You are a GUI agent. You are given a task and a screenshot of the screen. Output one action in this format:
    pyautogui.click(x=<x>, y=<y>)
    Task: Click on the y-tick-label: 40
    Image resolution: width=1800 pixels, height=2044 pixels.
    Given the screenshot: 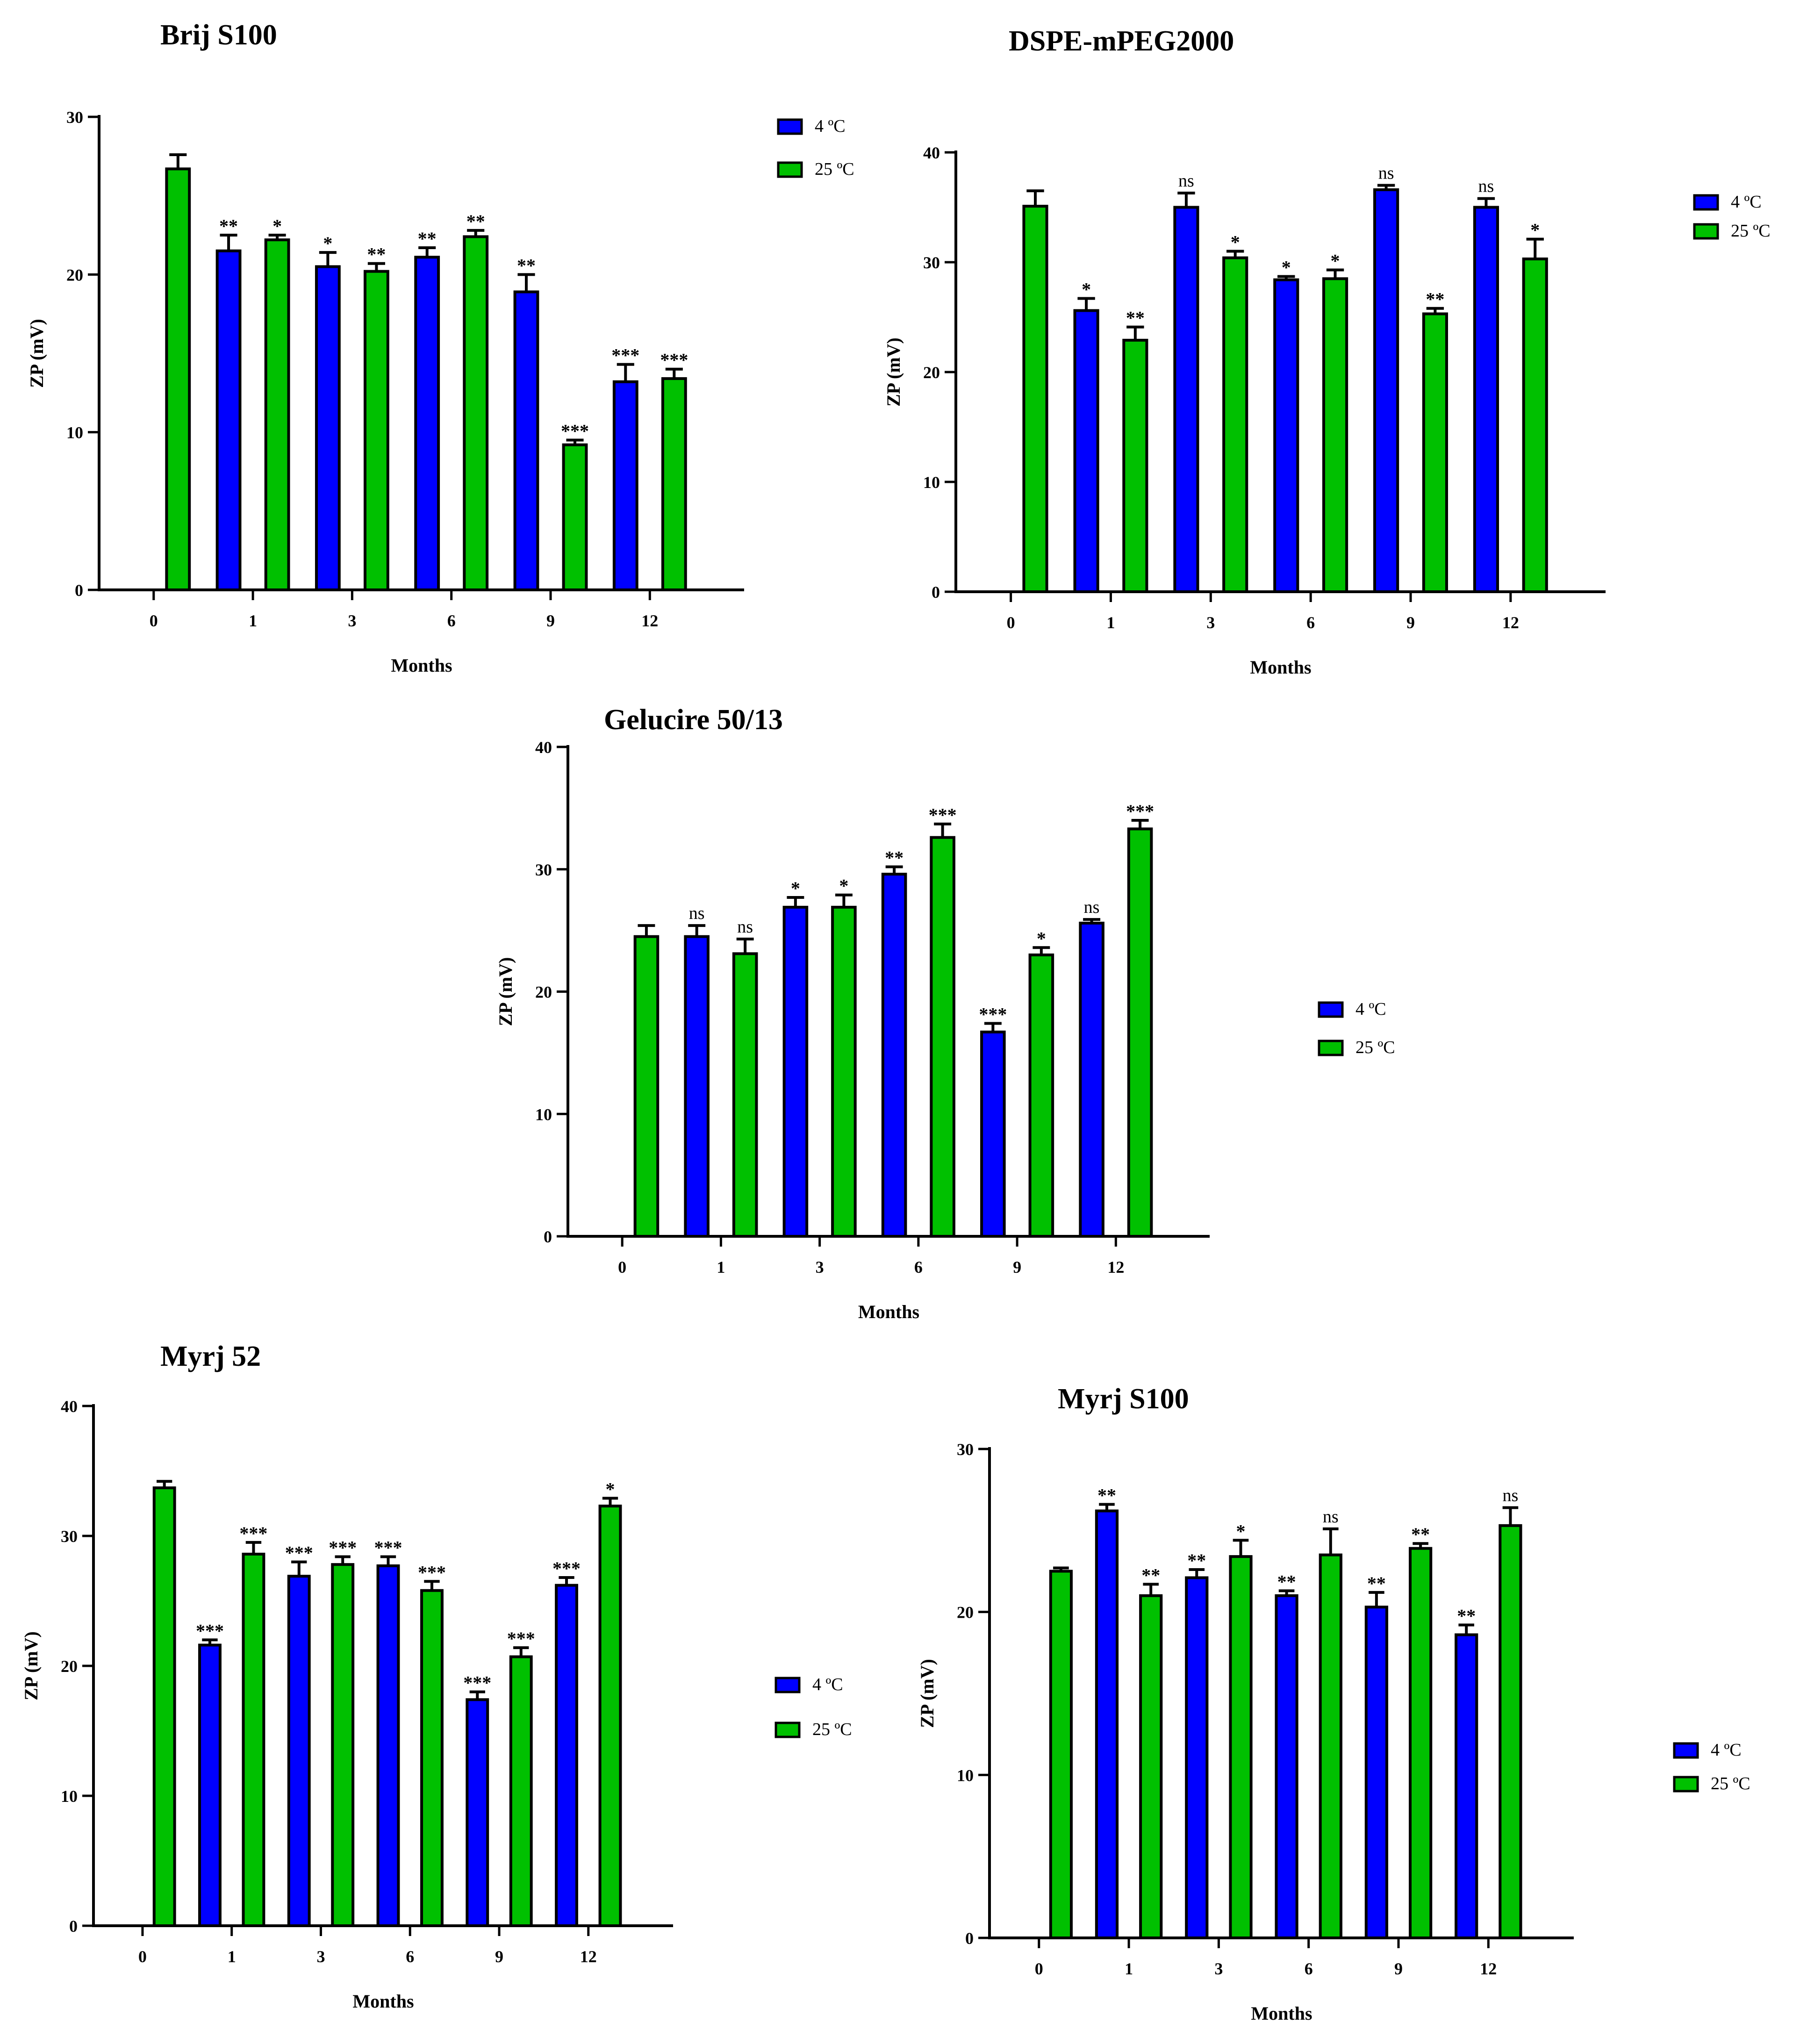 What is the action you would take?
    pyautogui.click(x=543, y=748)
    